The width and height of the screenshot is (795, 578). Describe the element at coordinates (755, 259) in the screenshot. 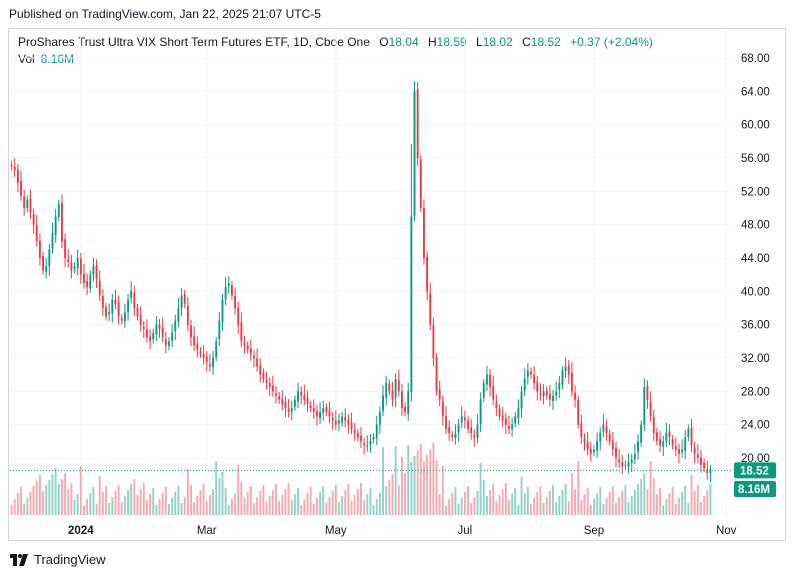

I see `y-tick-label: 44.00` at that location.